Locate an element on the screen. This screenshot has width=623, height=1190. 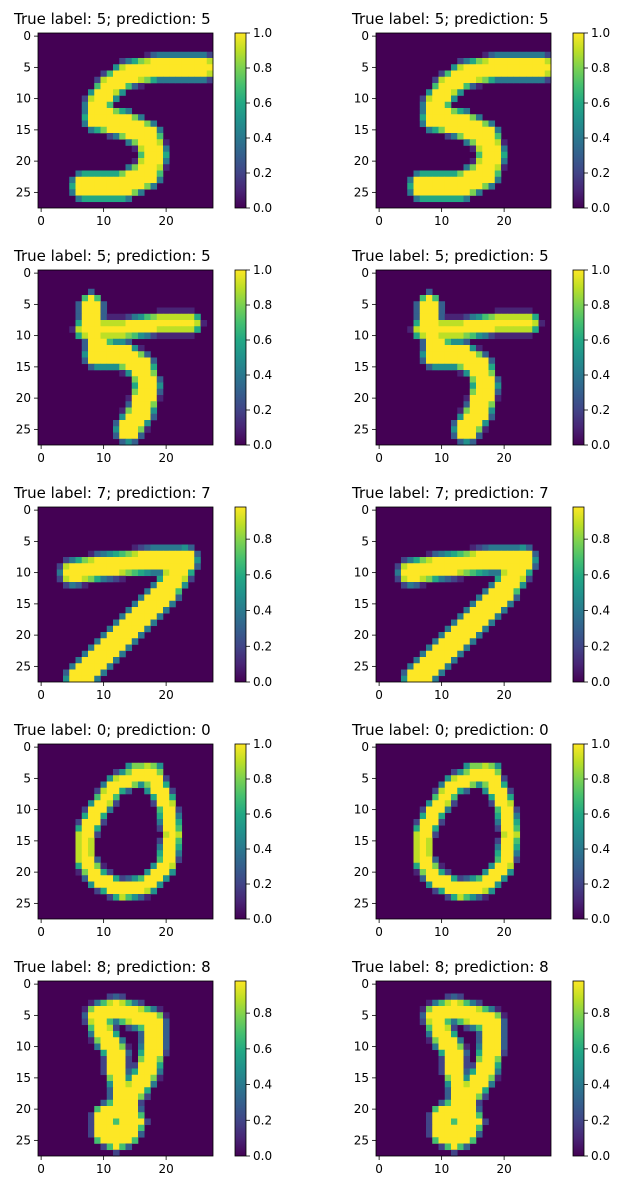
x-tick-label: 10 is located at coordinates (441, 458).